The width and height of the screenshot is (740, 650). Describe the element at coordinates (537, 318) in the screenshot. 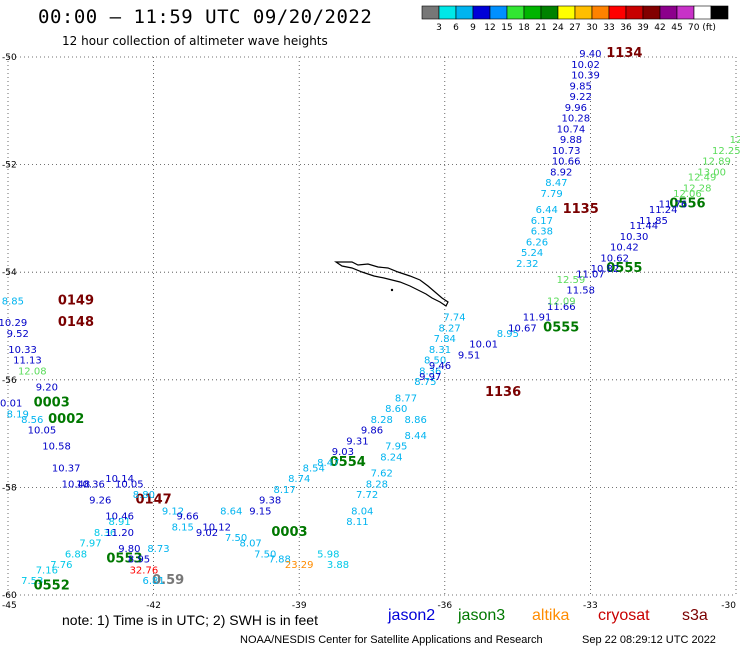

I see `swh-value: 11.91` at that location.